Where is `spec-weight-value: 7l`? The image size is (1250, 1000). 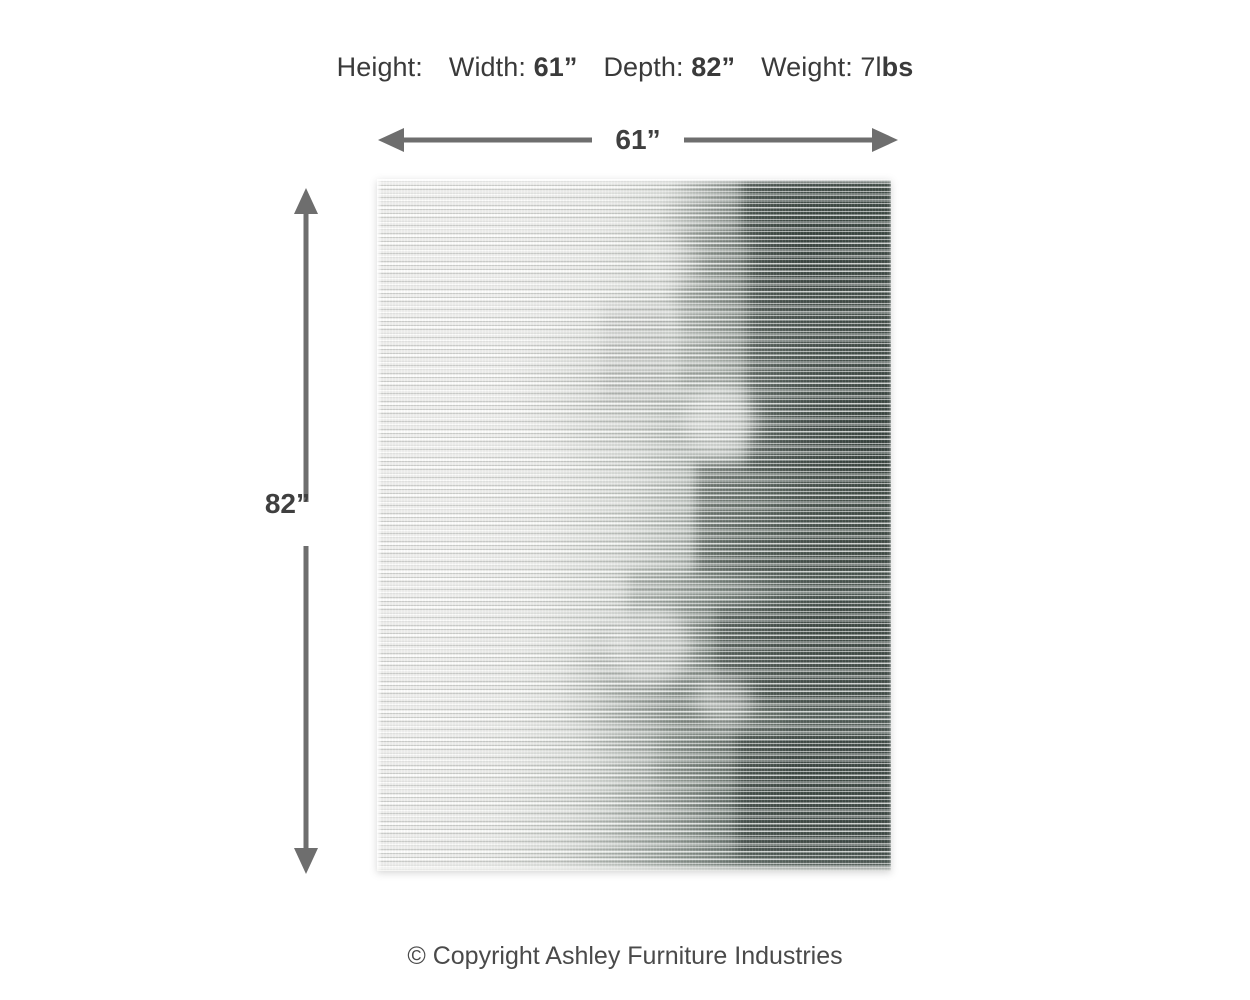
spec-weight-value: 7l is located at coordinates (871, 67).